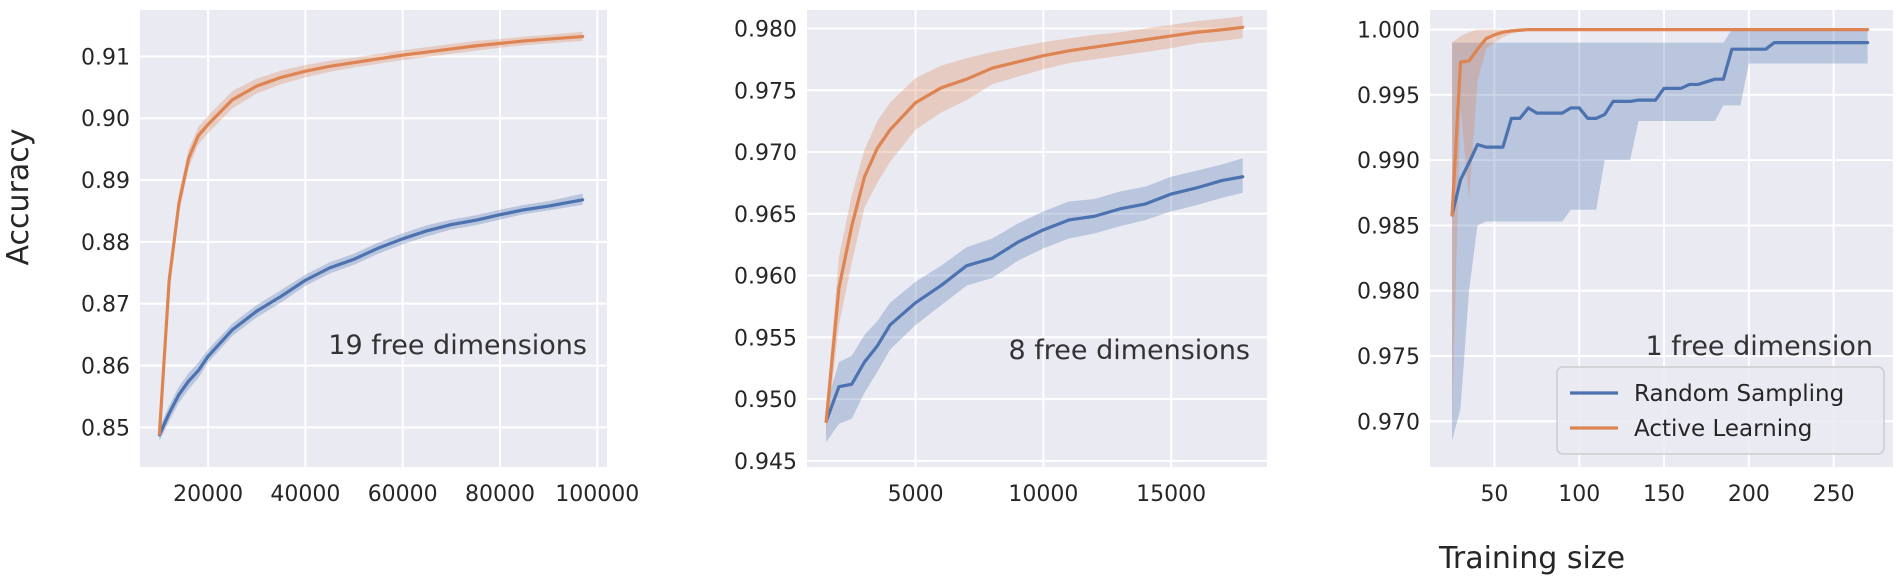  Describe the element at coordinates (305, 494) in the screenshot. I see `x-tick-label: 40000` at that location.